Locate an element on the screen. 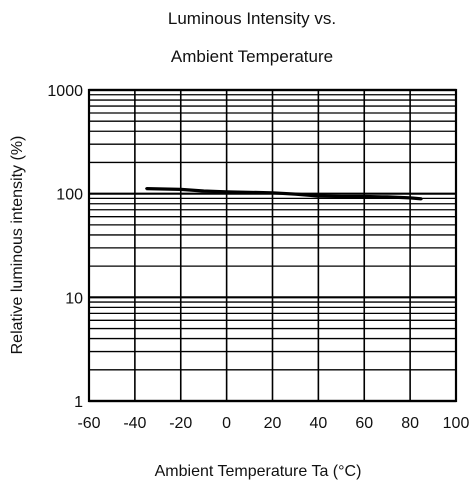  data-series is located at coordinates (284, 194).